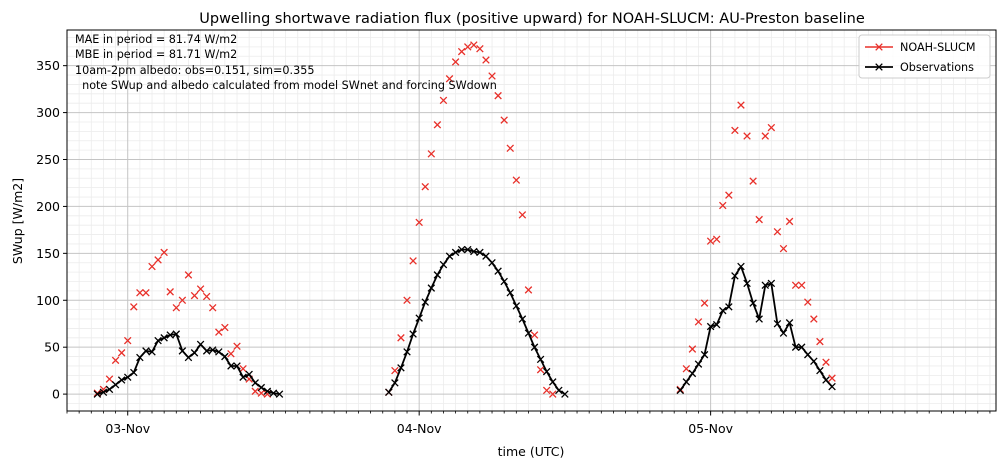  Describe the element at coordinates (938, 47) in the screenshot. I see `legend-label-noah-slucm: NOAH-SLUCM` at that location.